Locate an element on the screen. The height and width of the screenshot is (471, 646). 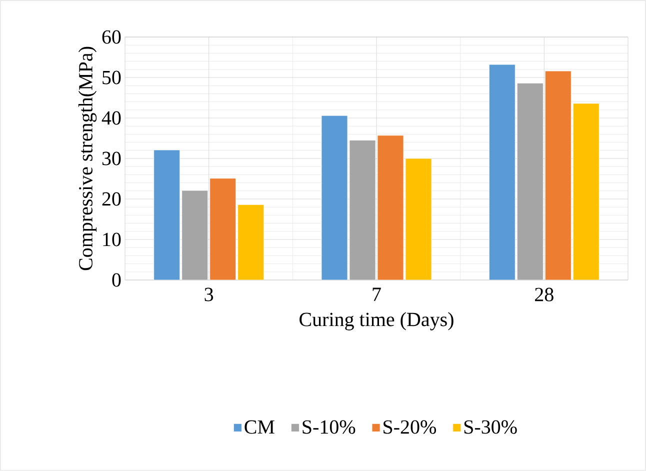
legend-label: S-30% is located at coordinates (490, 427).